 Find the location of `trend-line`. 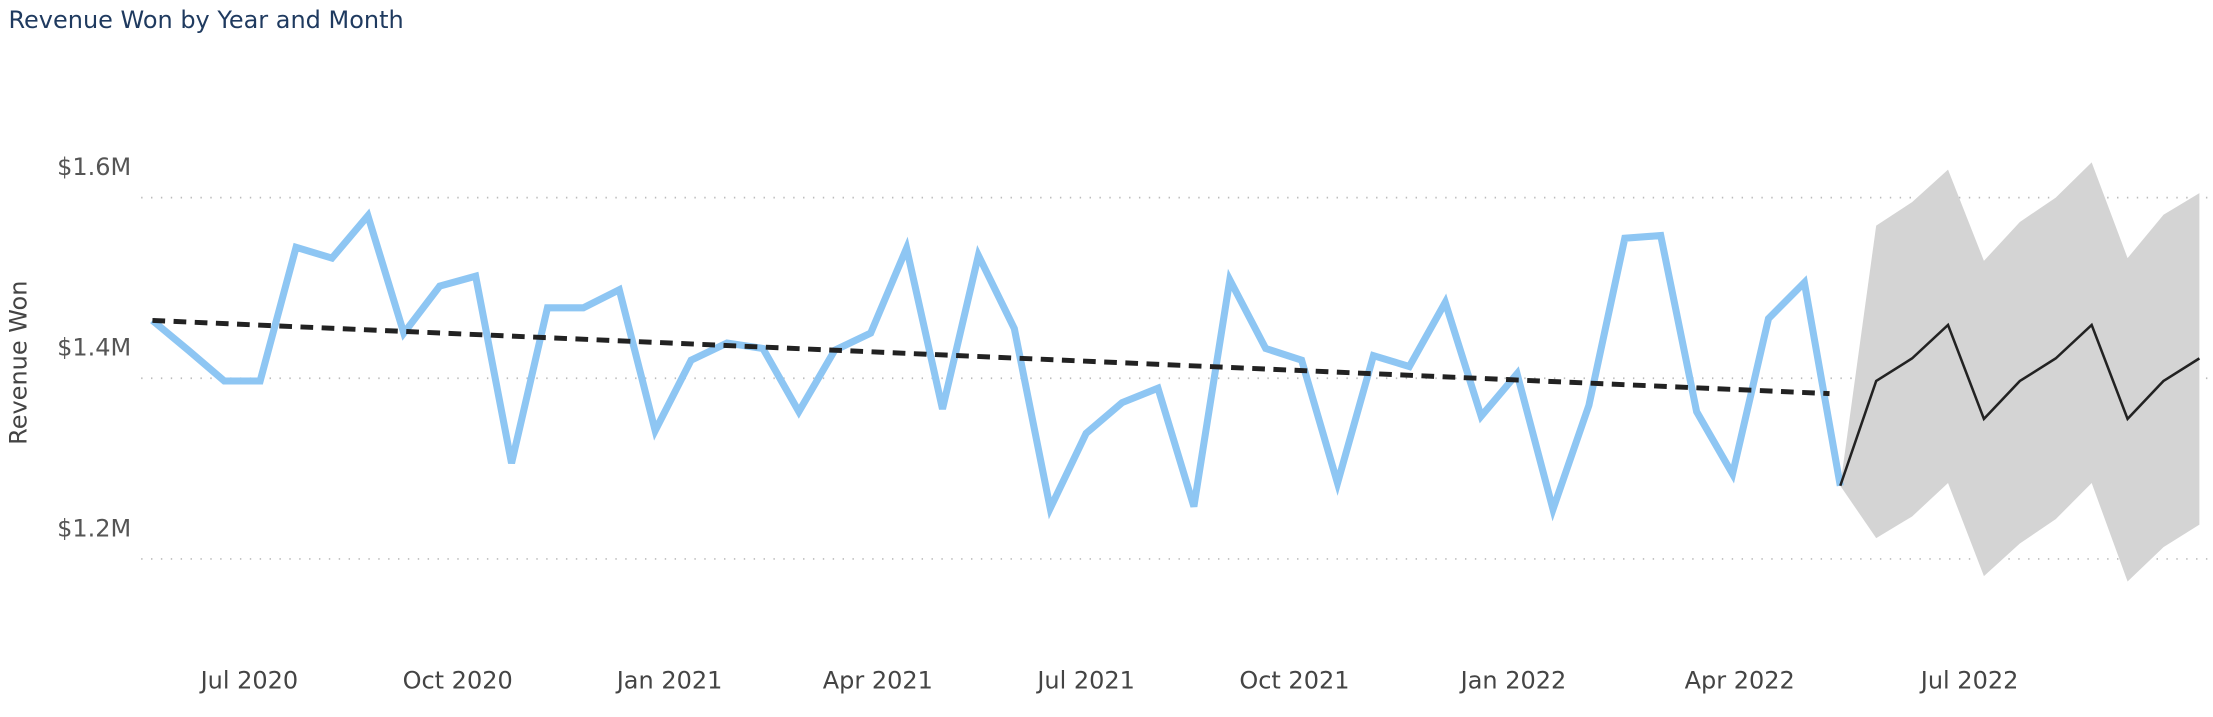

trend-line is located at coordinates (991, 357).